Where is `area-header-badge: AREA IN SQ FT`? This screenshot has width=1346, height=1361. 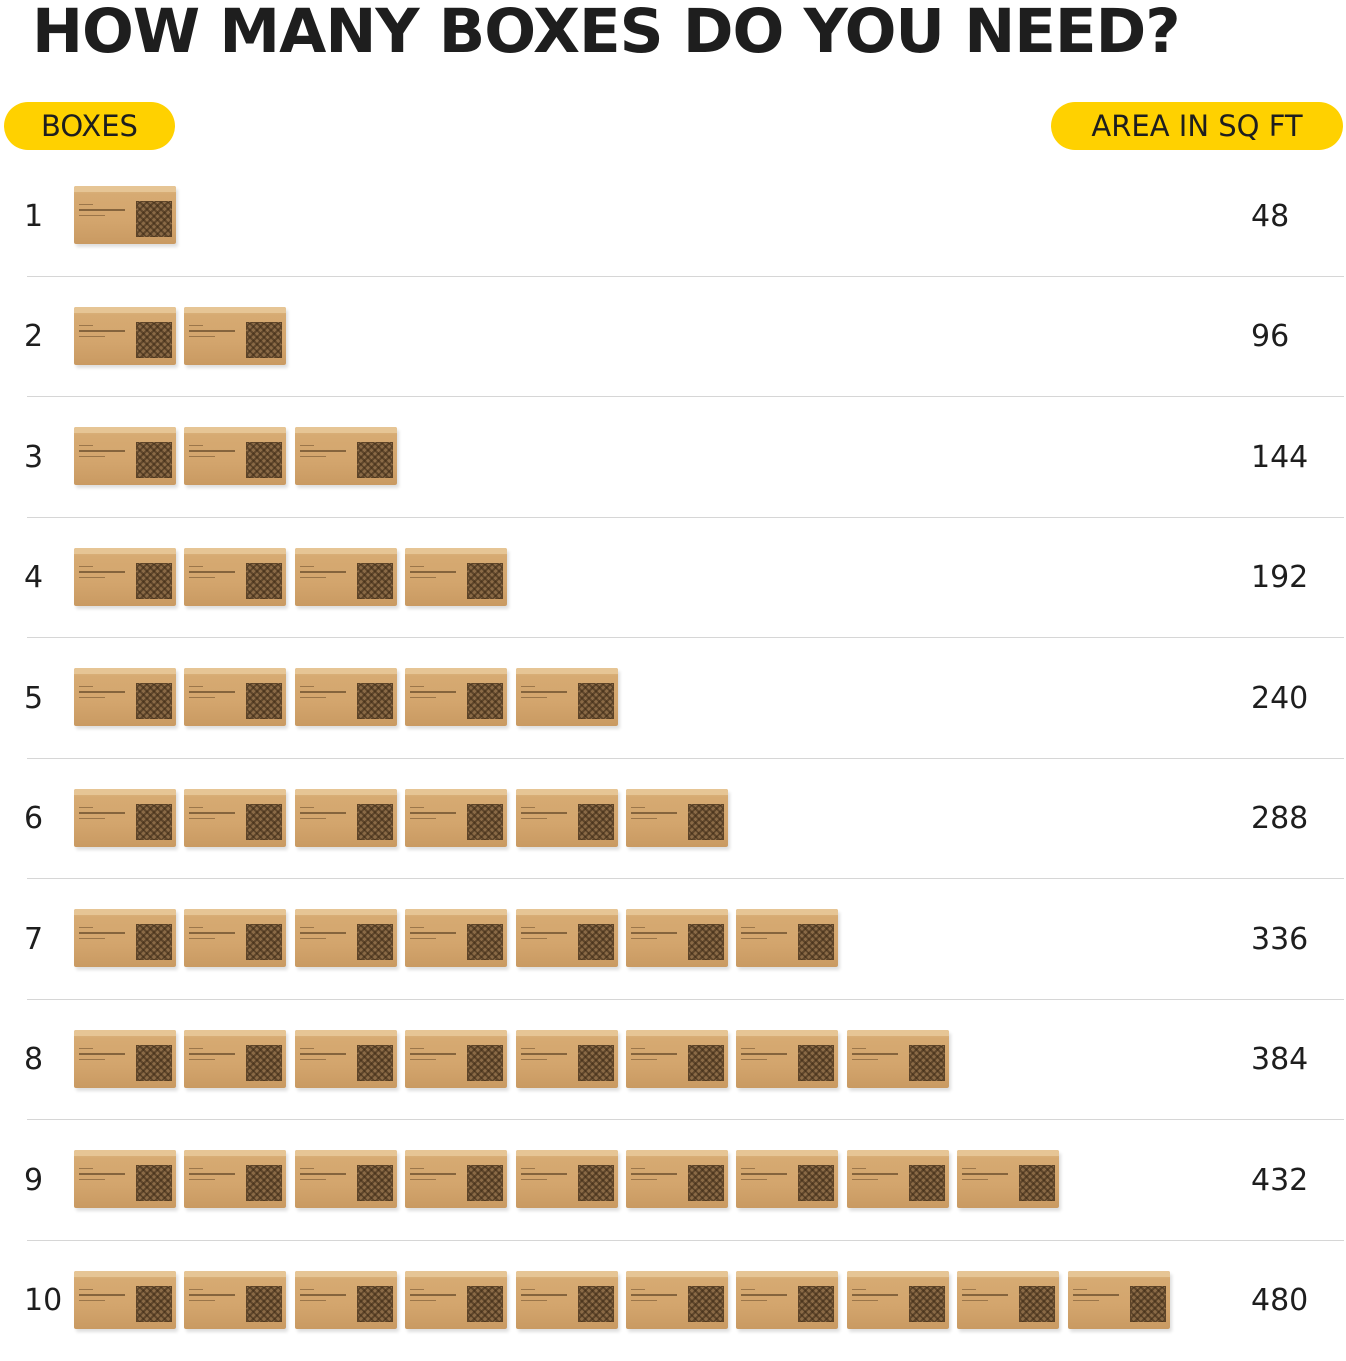
area-header-badge: AREA IN SQ FT is located at coordinates (1197, 126).